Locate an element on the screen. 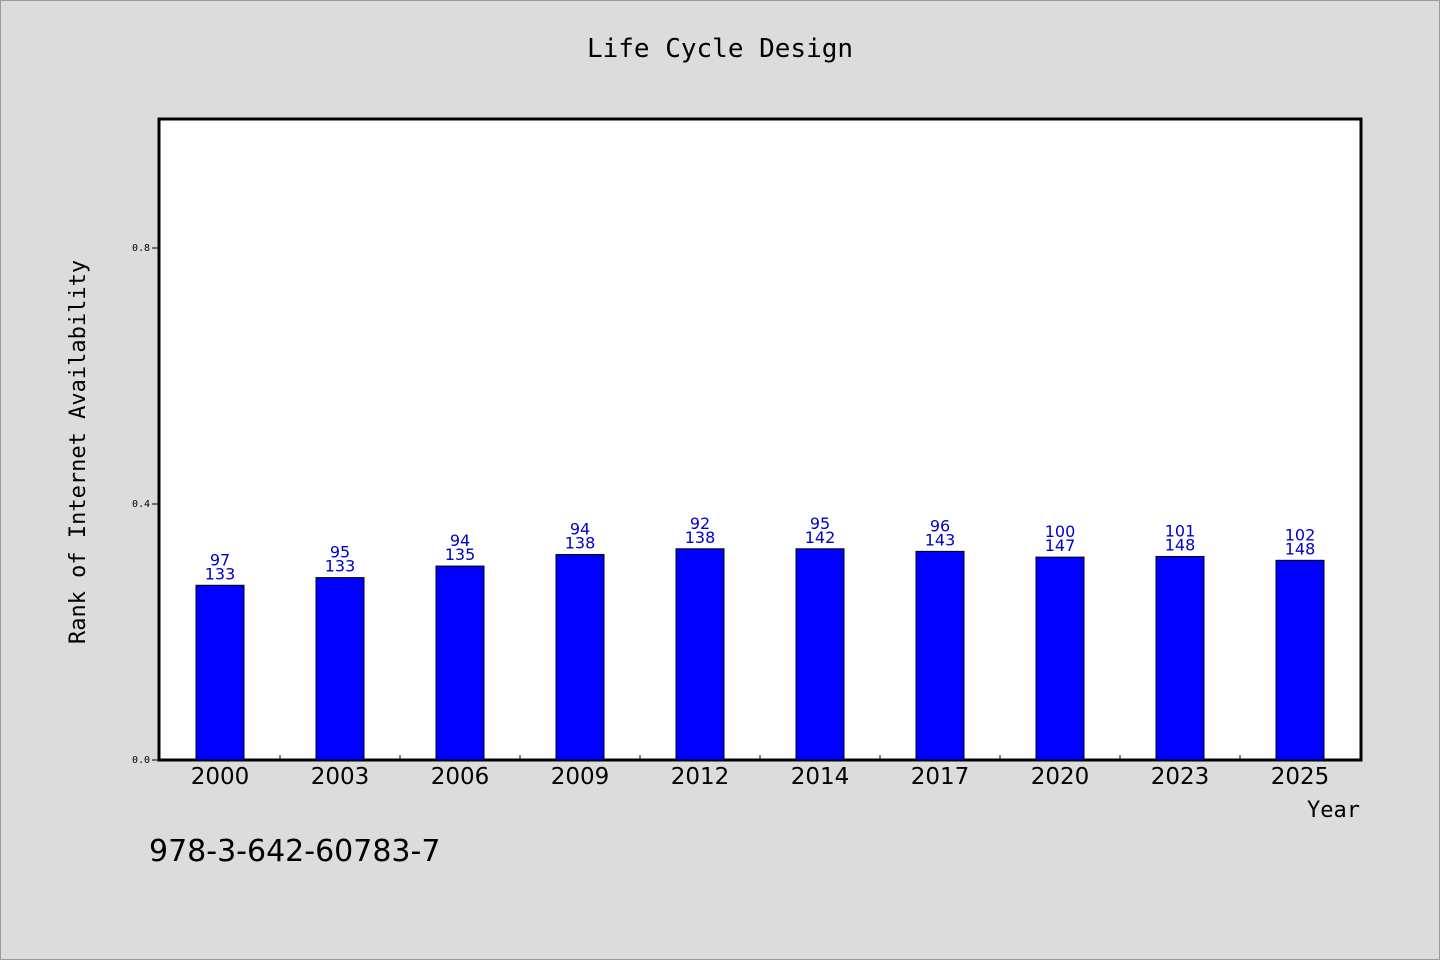 The height and width of the screenshot is (960, 1440). x-tick-label: 2017 is located at coordinates (940, 777).